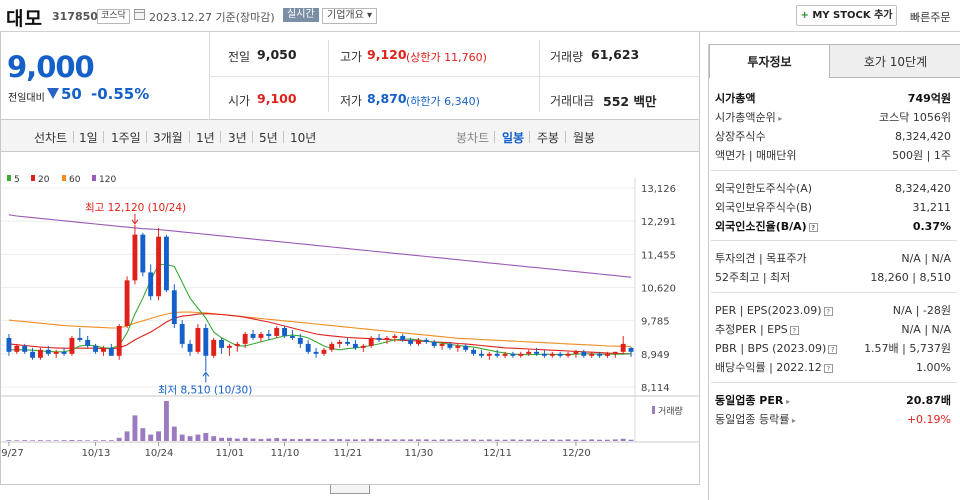  What do you see at coordinates (303, 138) in the screenshot?
I see `tab-10y: 10년` at bounding box center [303, 138].